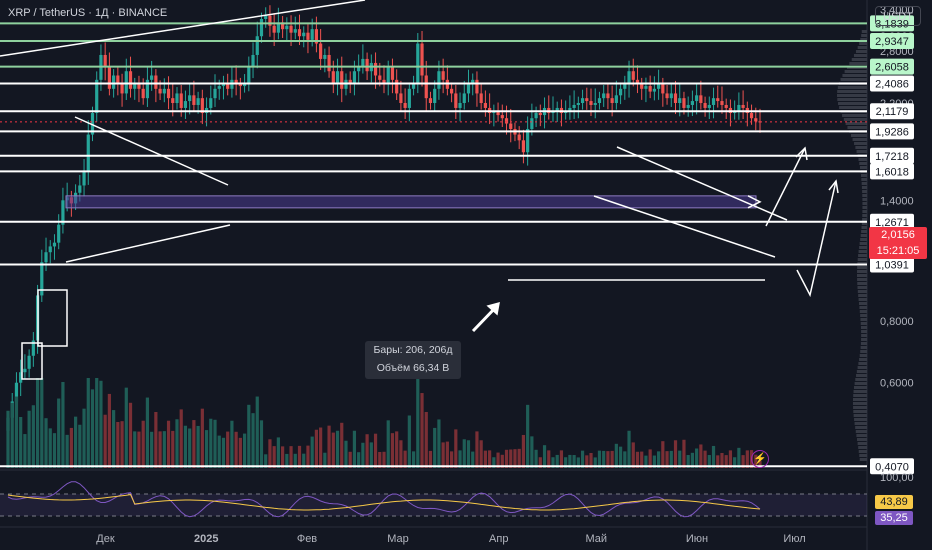  What do you see at coordinates (892, 132) in the screenshot?
I see `level-label: 1,9286` at bounding box center [892, 132].